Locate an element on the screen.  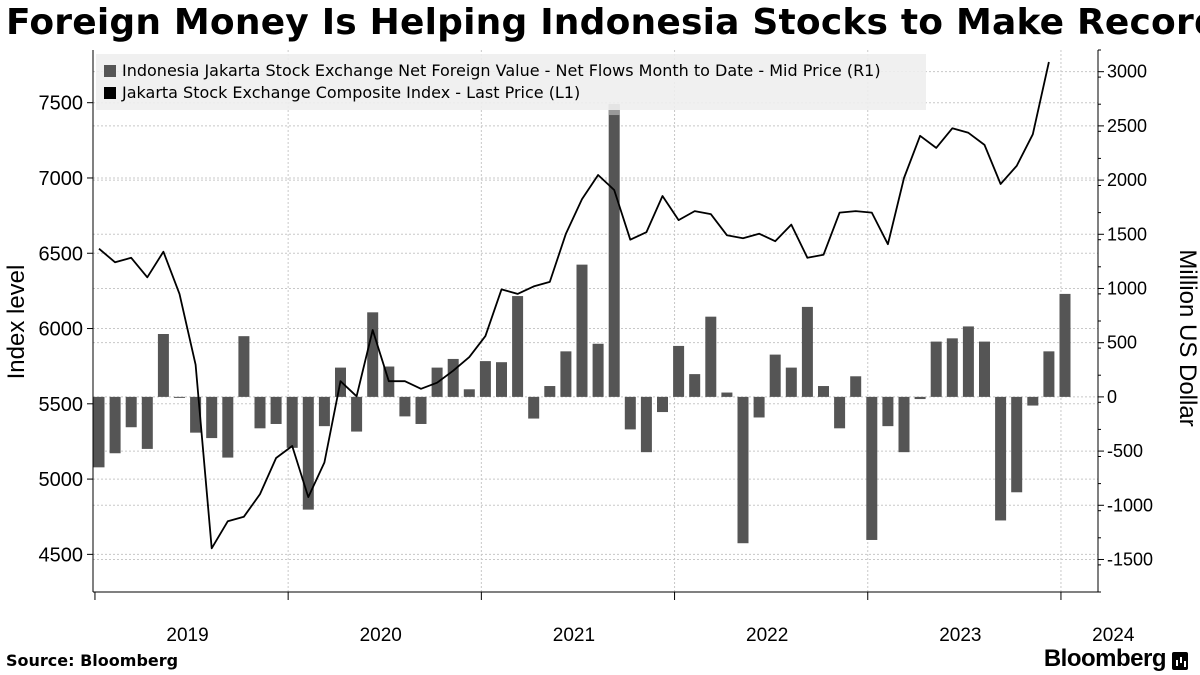
right-tick-label: 2500 is located at coordinates (1127, 126).